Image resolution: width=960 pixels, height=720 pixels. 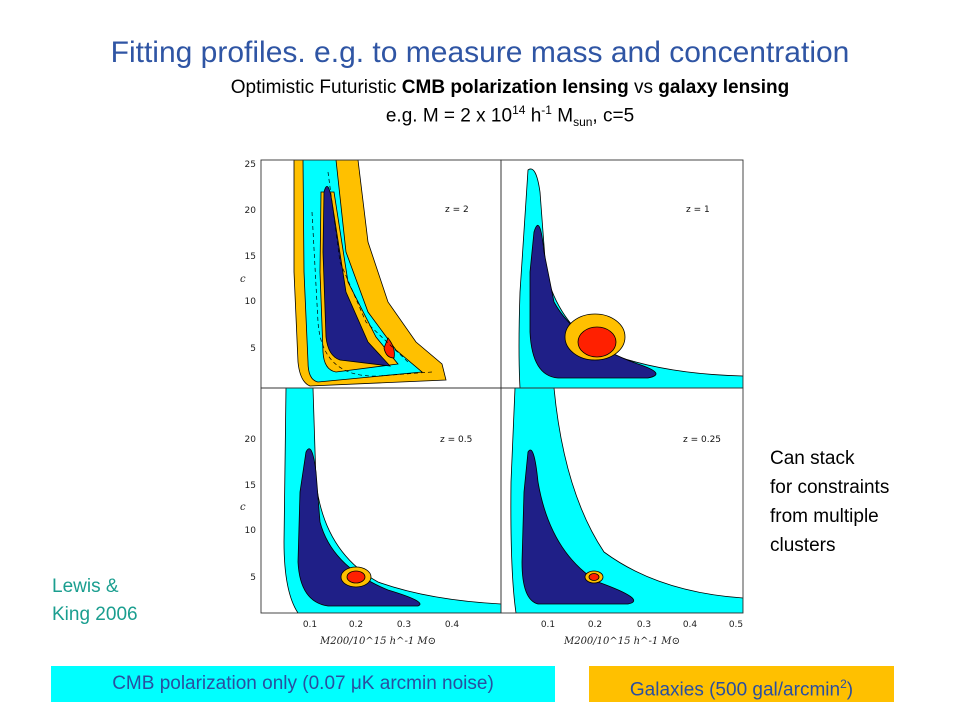 What do you see at coordinates (356, 577) in the screenshot?
I see `gal-68-z05` at bounding box center [356, 577].